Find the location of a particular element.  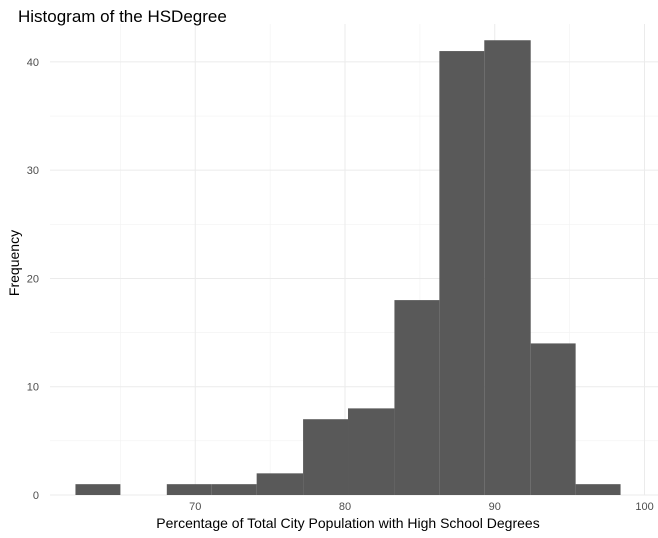

x-tick-label: 100 is located at coordinates (644, 507).